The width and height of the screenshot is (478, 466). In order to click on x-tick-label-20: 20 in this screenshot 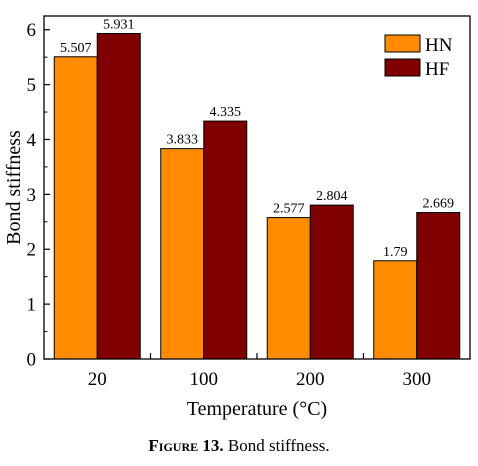, I will do `click(97, 379)`.